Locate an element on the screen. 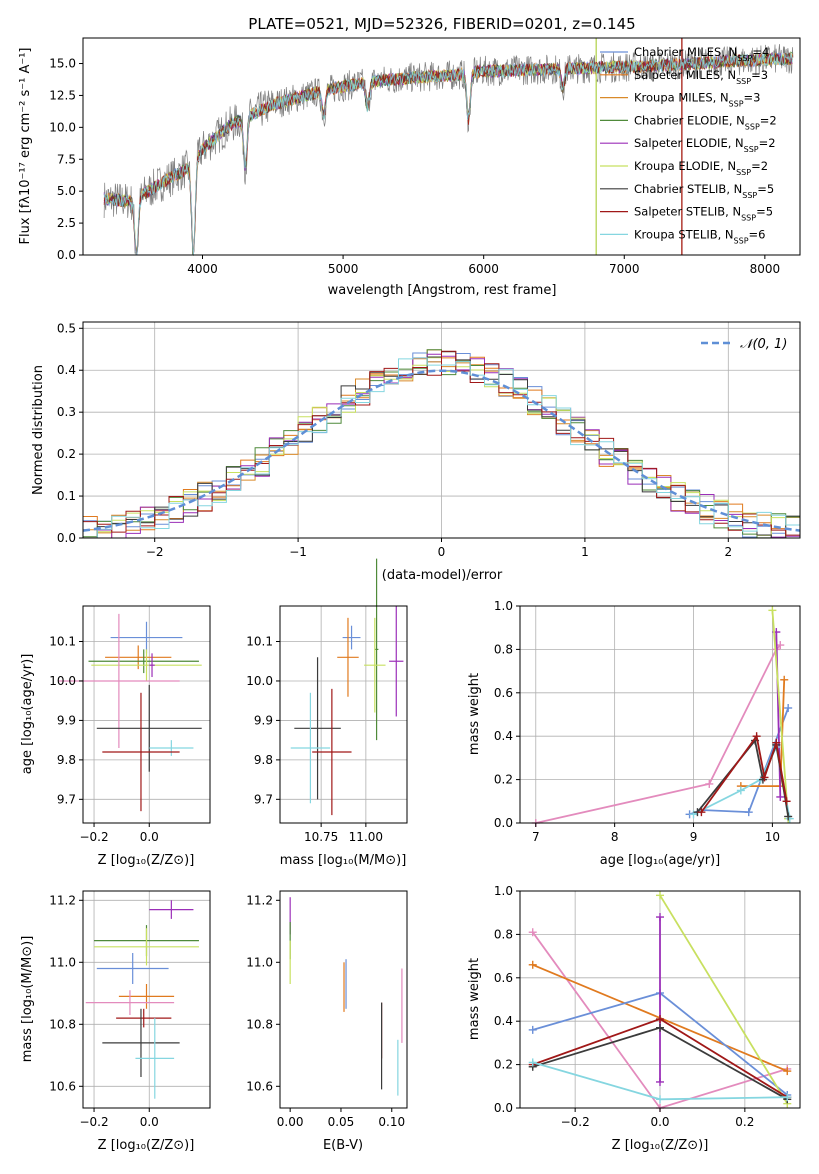 The image size is (819, 1174). y-tick-label: 7.5 is located at coordinates (66, 159).